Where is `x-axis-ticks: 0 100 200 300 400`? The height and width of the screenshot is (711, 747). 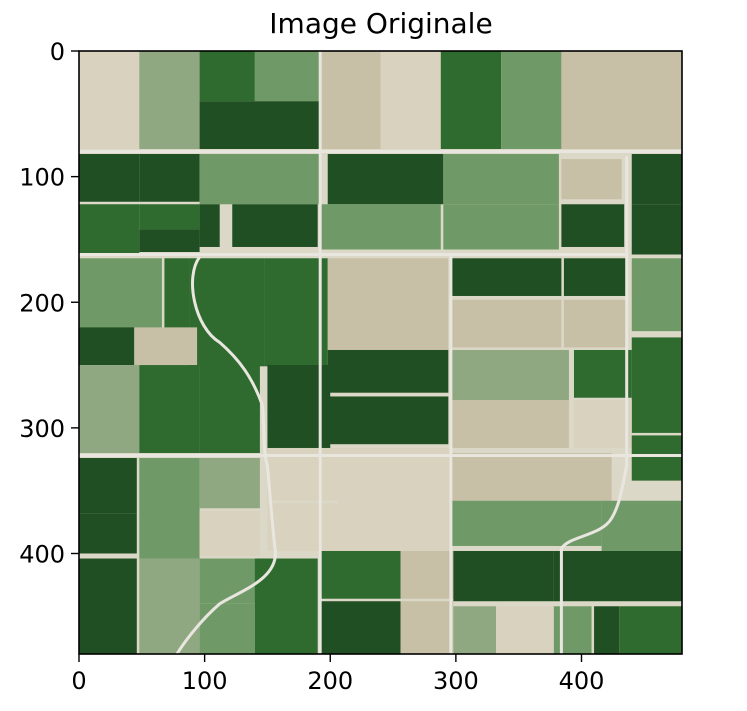 x-axis-ticks: 0 100 200 300 400 is located at coordinates (337, 674).